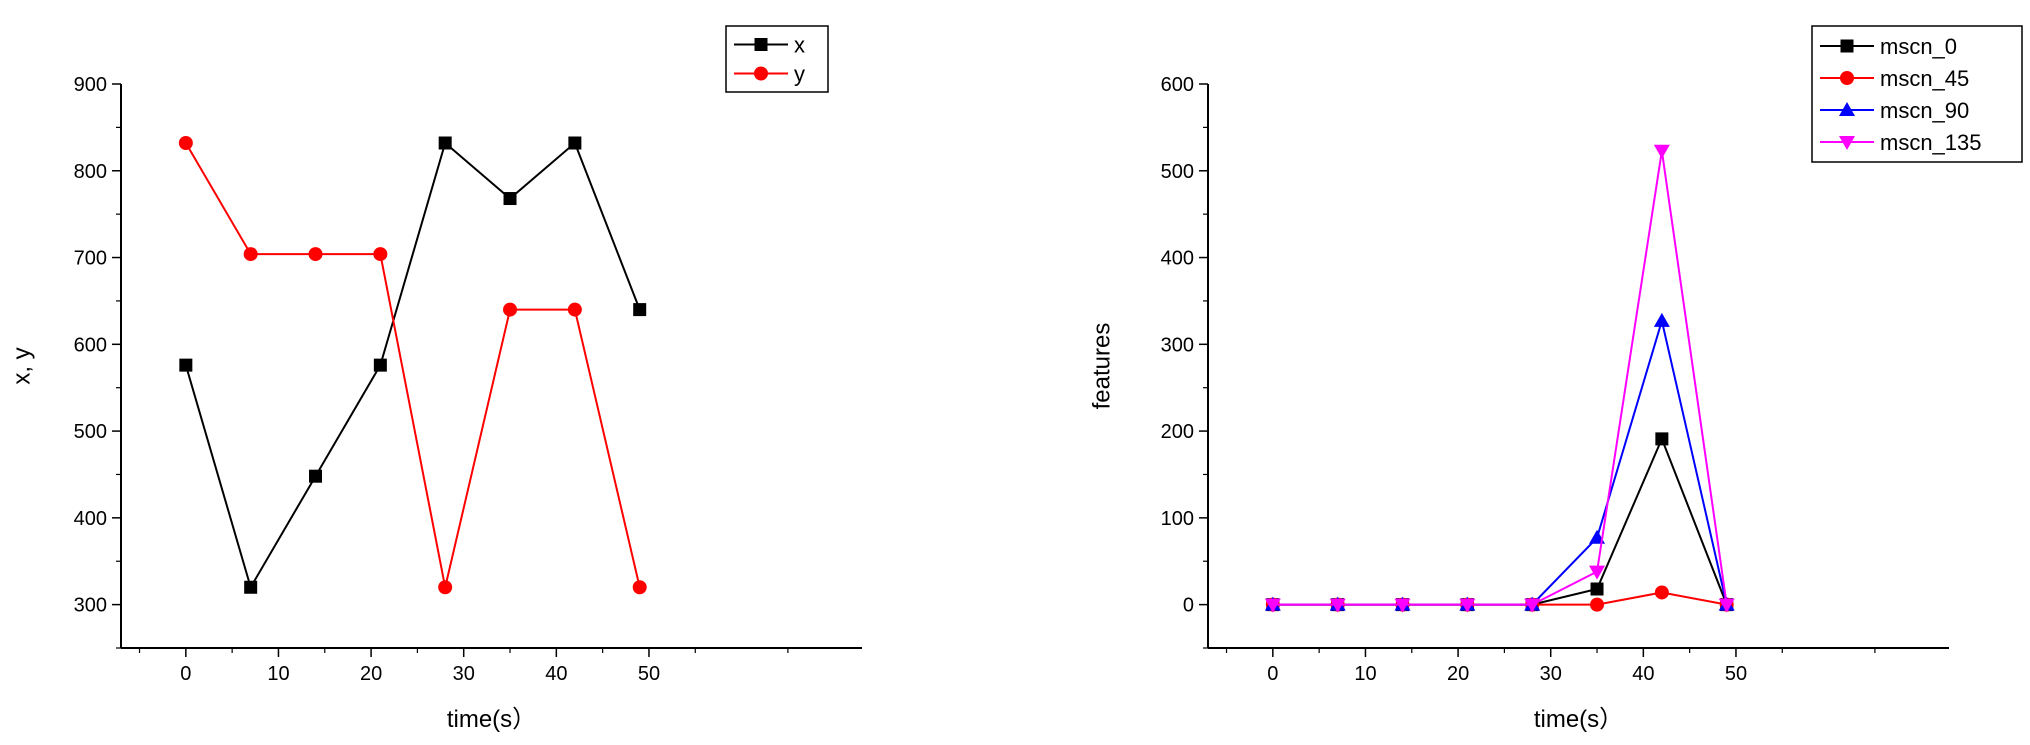 This screenshot has height=745, width=2030. What do you see at coordinates (90, 259) in the screenshot?
I see `y-tick-label: 700` at bounding box center [90, 259].